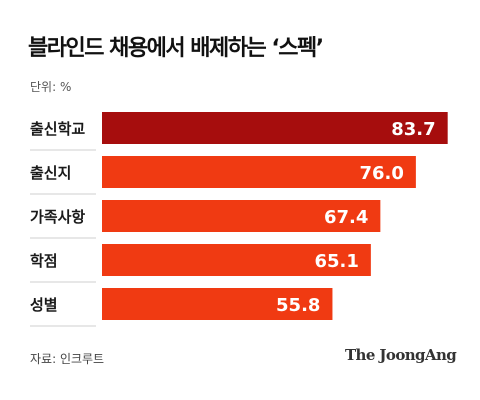 The image size is (480, 400). Describe the element at coordinates (67, 359) in the screenshot. I see `source-note: 자료: 인크루트` at that location.